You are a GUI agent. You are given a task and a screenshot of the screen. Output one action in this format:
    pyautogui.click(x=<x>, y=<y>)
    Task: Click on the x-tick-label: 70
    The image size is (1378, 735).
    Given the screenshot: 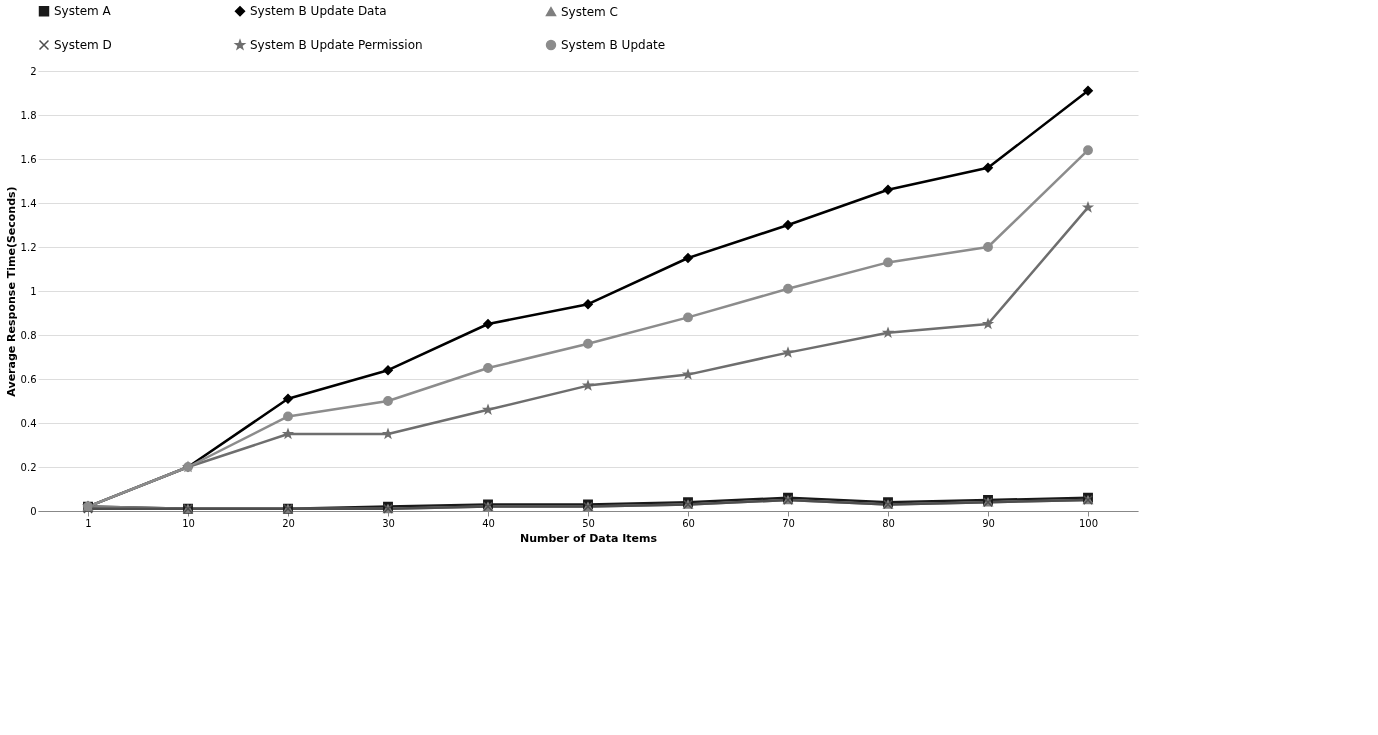 What is the action you would take?
    pyautogui.click(x=788, y=523)
    